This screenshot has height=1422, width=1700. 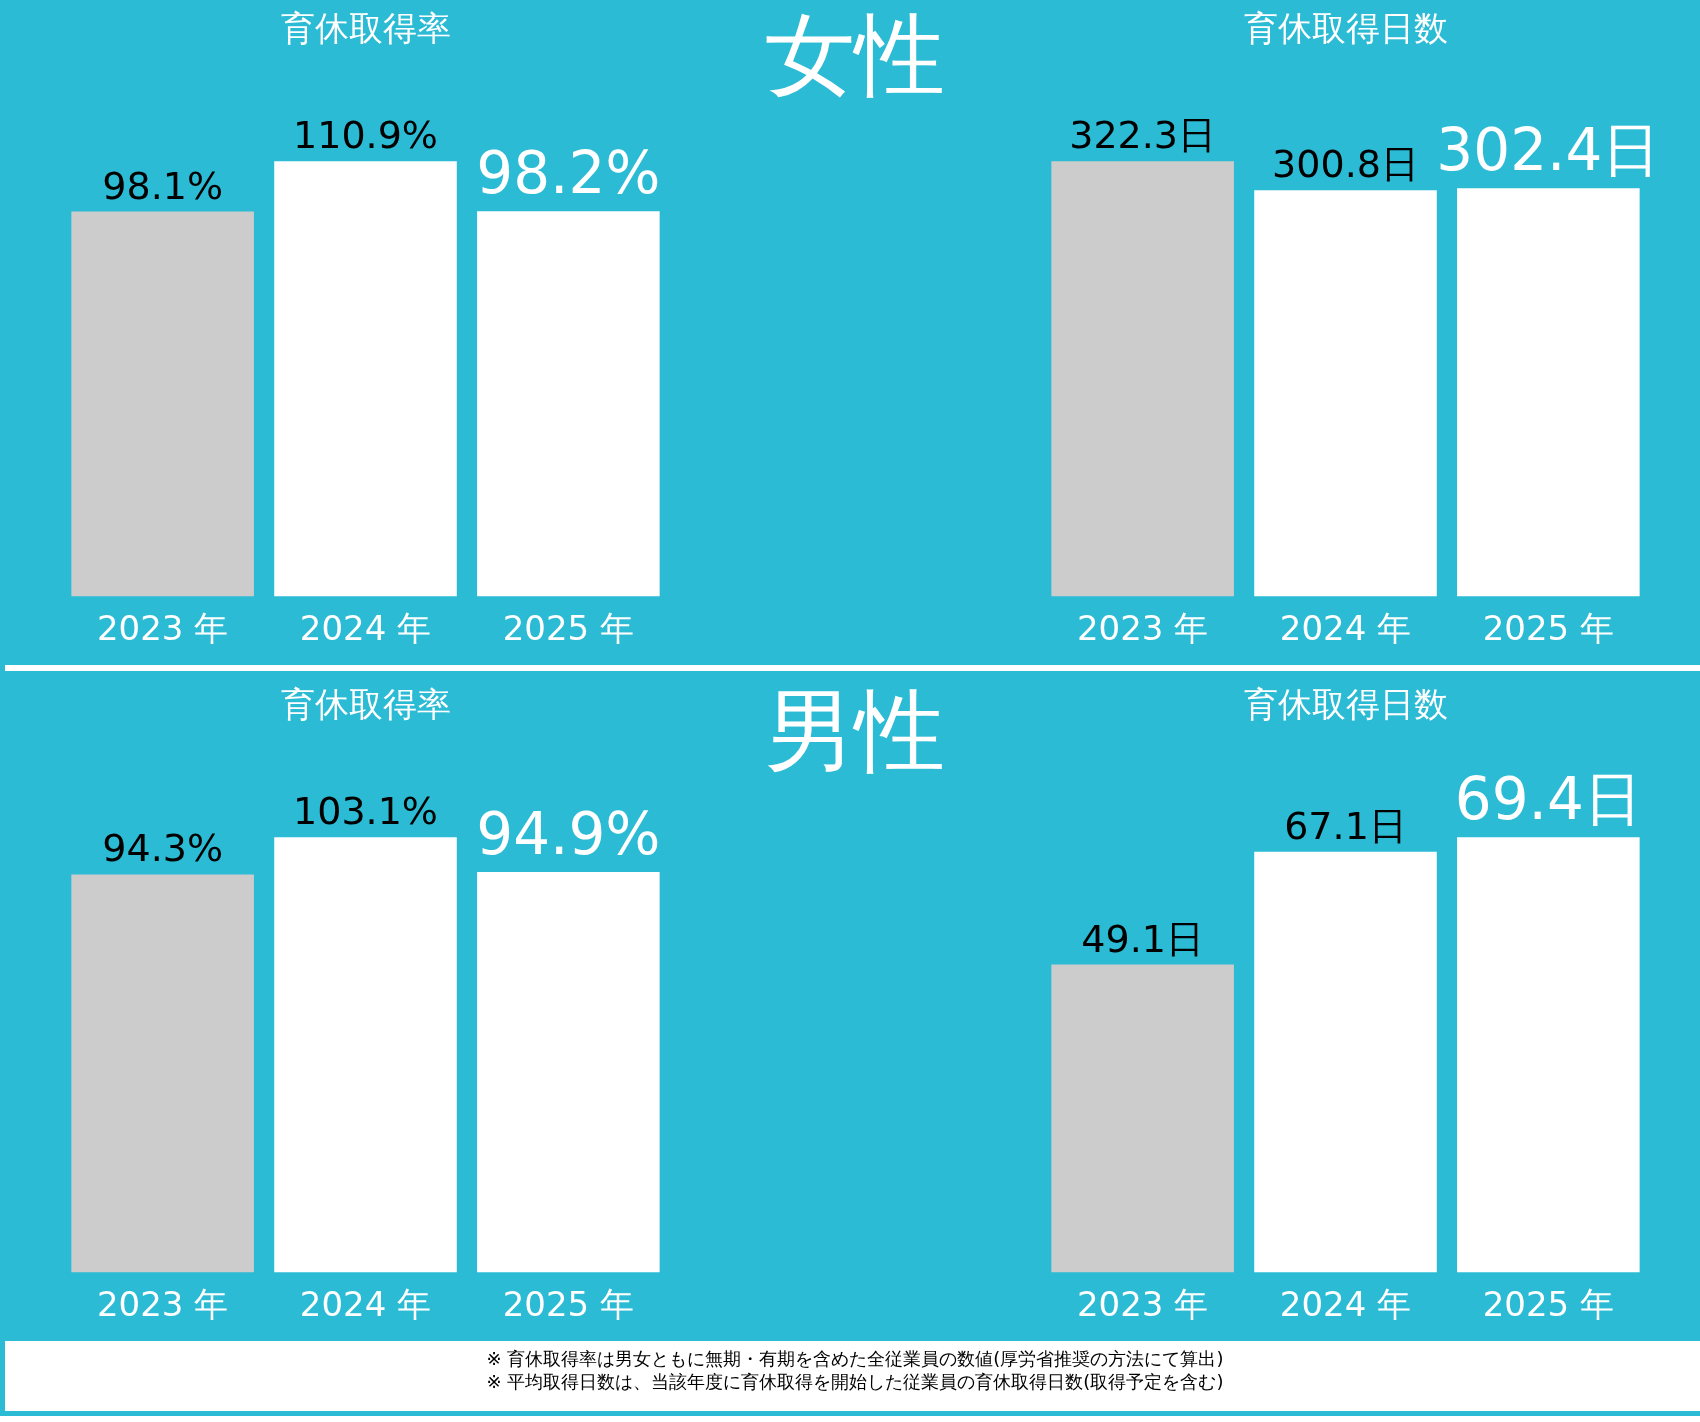 I want to click on data-label: 300.8日, so click(x=1345, y=164).